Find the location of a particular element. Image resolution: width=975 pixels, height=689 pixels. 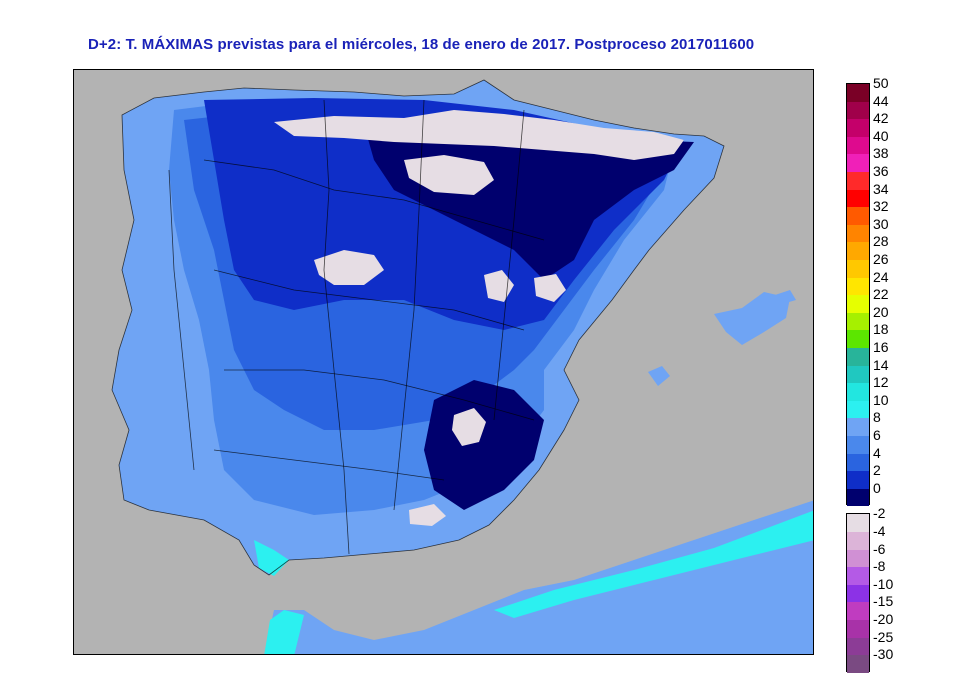

legend-label: 0 is located at coordinates (877, 487).